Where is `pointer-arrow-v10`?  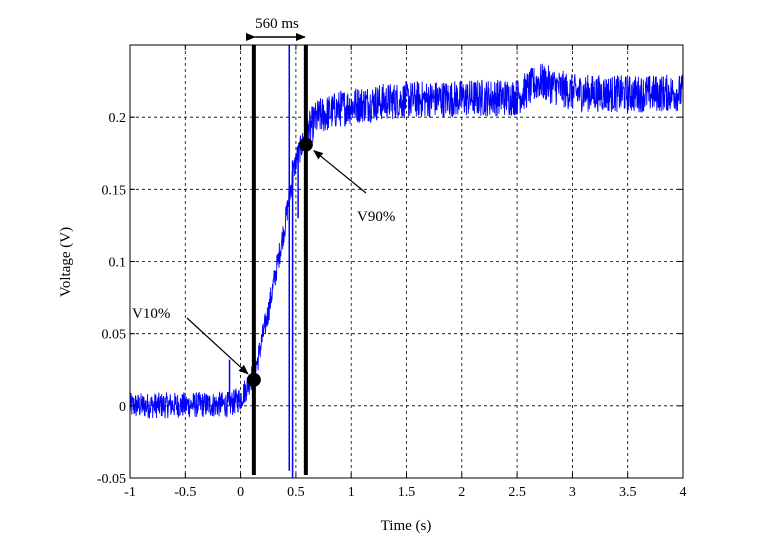 pointer-arrow-v10 is located at coordinates (217, 346).